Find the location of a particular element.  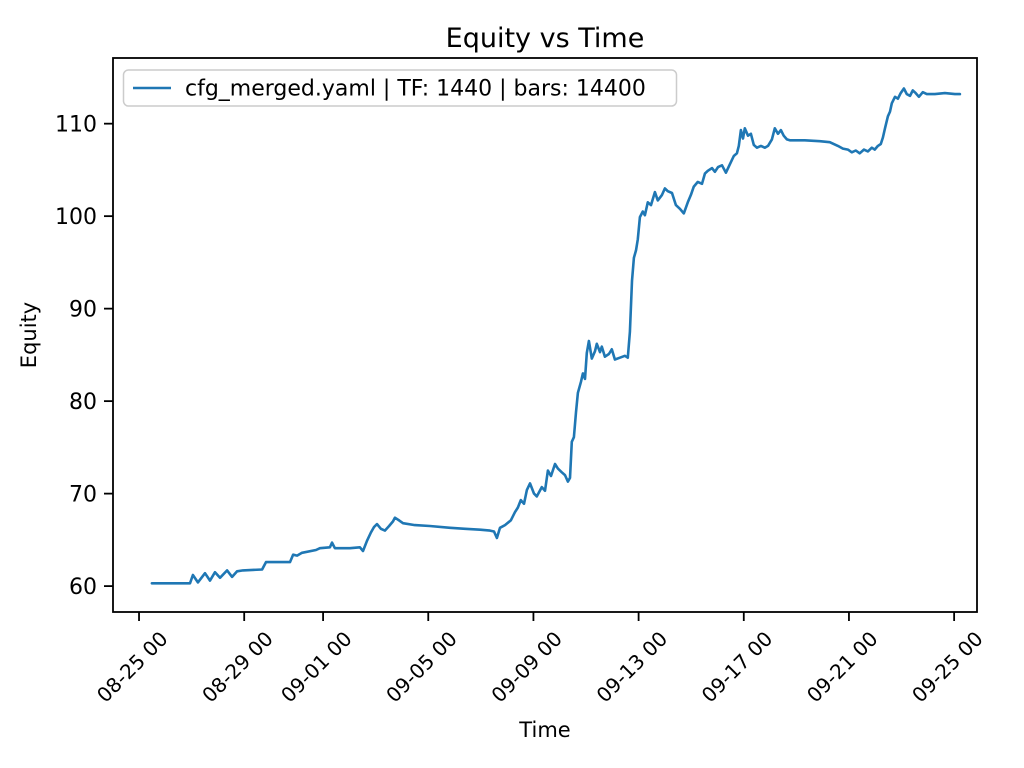

legend-label: cfg_merged.yaml | TF: 1440 | bars: 14400 is located at coordinates (415, 89).